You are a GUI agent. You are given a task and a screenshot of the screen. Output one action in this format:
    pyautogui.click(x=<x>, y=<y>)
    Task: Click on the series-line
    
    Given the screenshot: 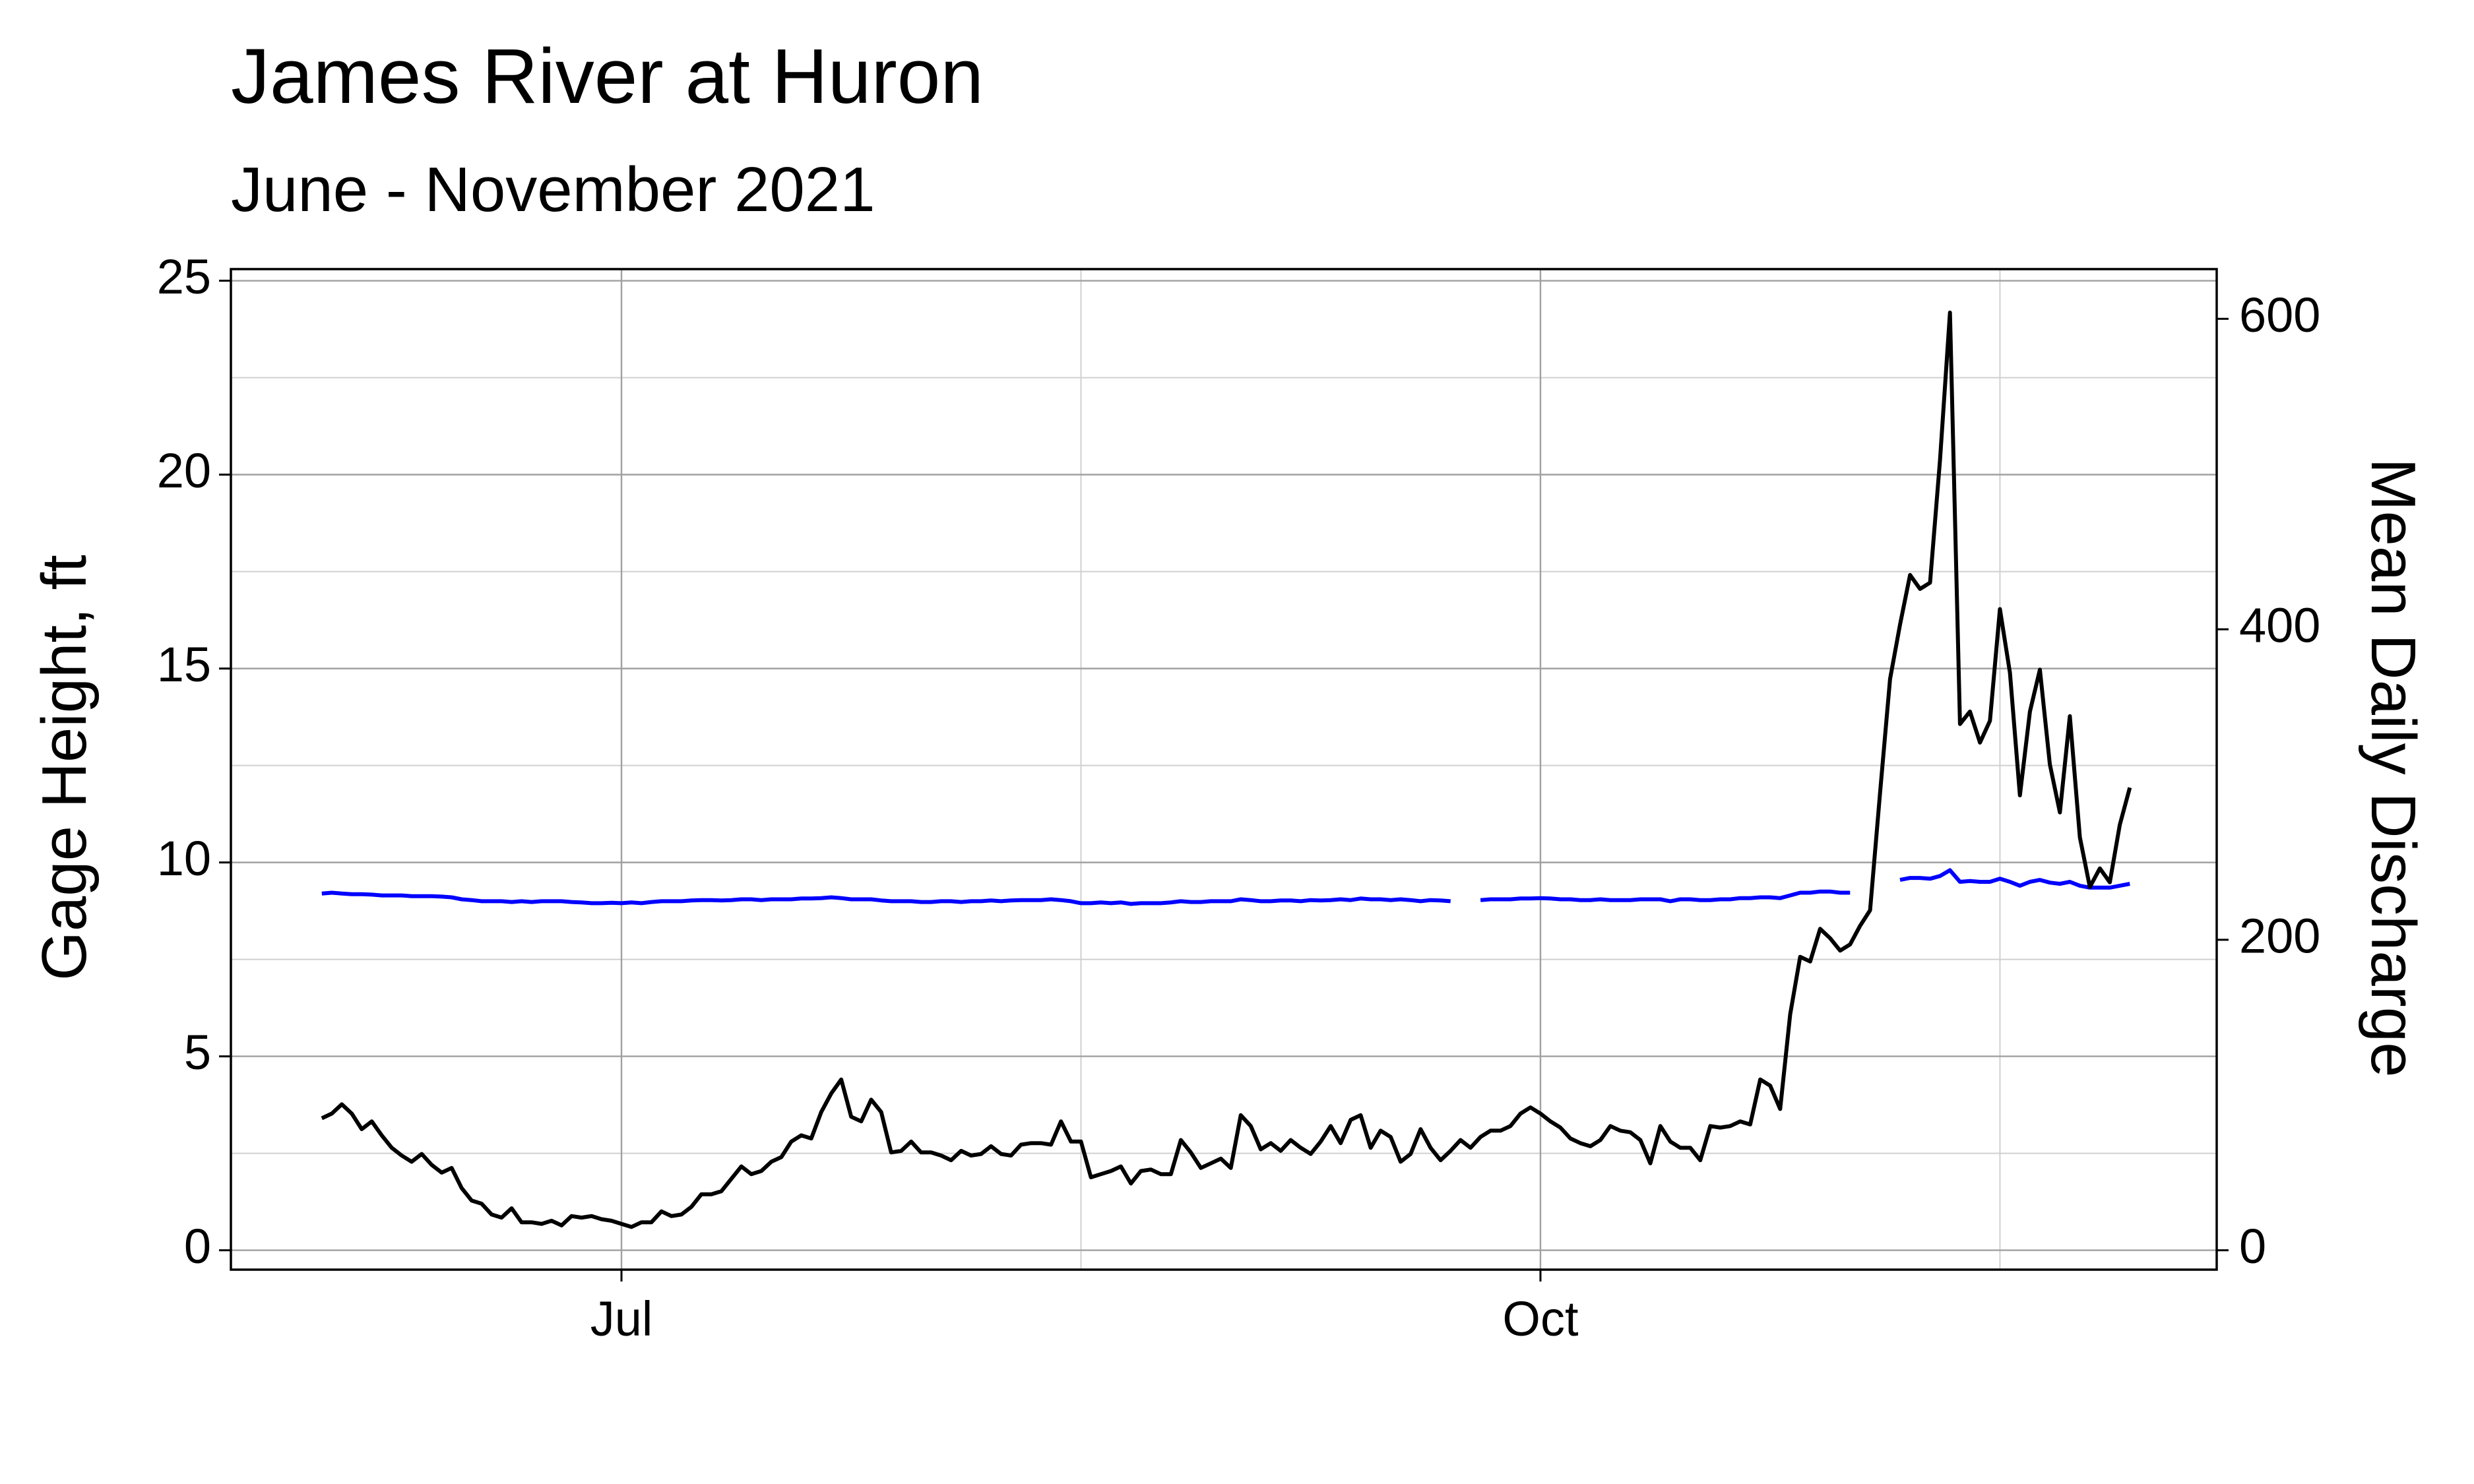 What is the action you would take?
    pyautogui.click(x=1225, y=887)
    